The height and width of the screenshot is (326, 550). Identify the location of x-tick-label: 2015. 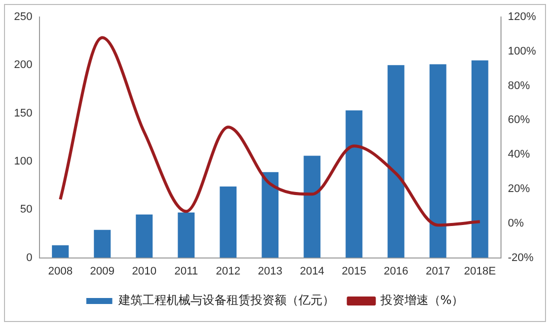
(354, 271).